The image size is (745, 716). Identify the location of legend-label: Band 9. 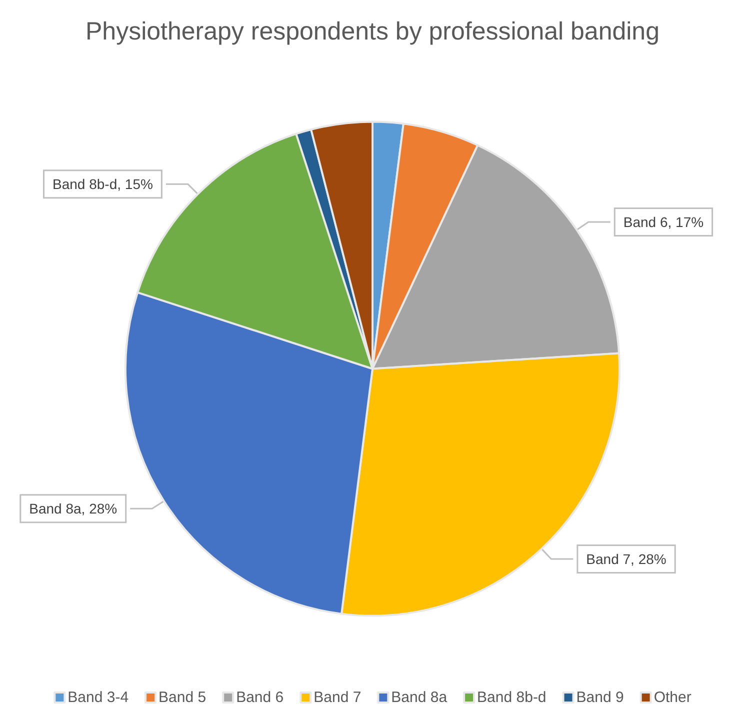
(600, 697).